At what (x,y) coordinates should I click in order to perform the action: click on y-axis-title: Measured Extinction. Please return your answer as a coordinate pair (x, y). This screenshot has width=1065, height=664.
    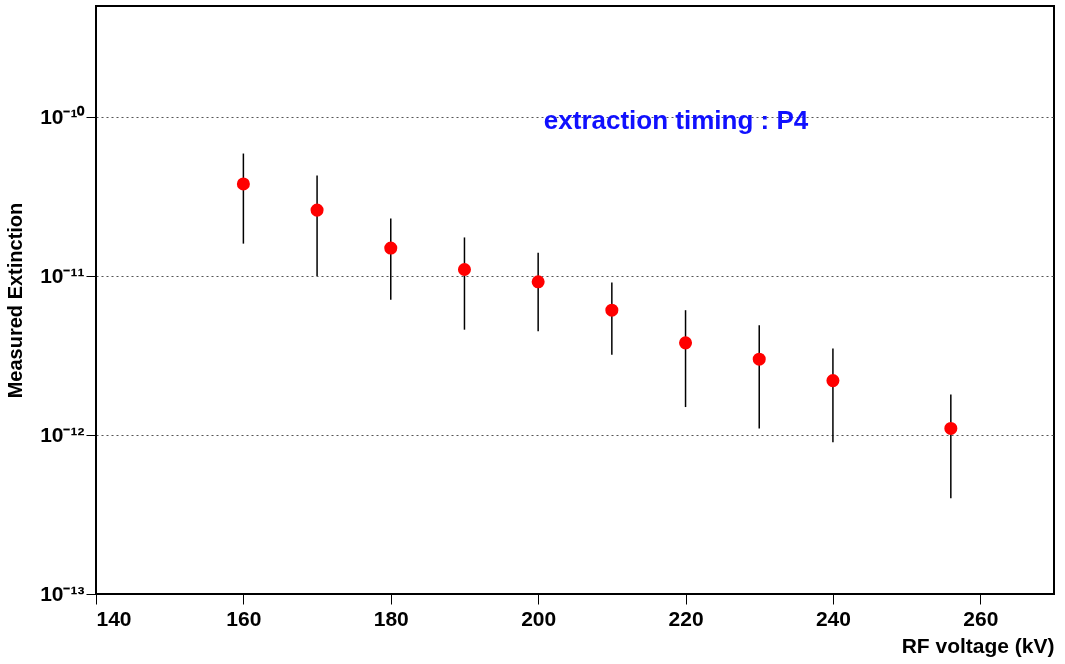
    Looking at the image, I should click on (15, 300).